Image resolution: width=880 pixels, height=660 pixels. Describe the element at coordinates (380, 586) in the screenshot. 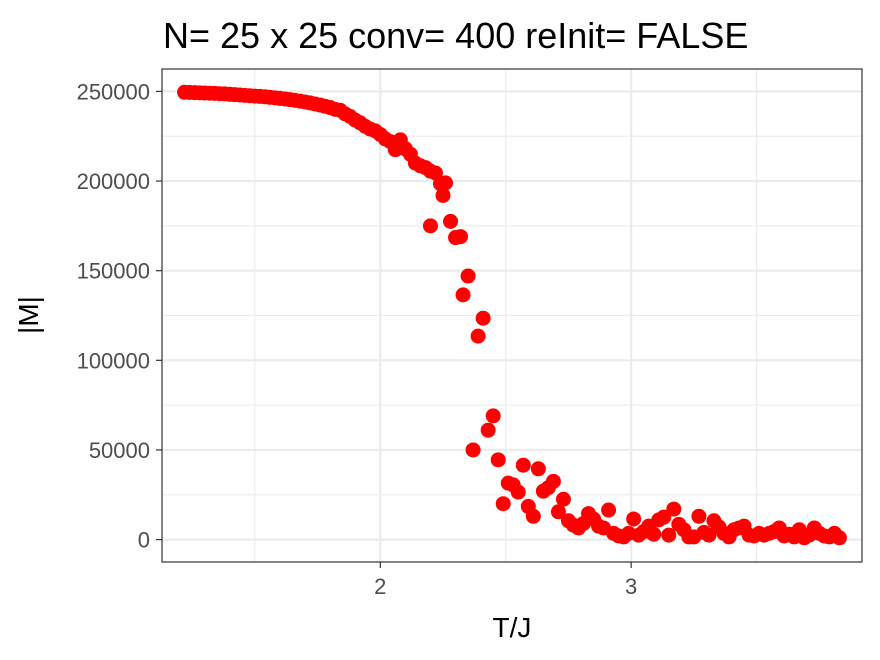

I see `x-tick-label: 2` at that location.